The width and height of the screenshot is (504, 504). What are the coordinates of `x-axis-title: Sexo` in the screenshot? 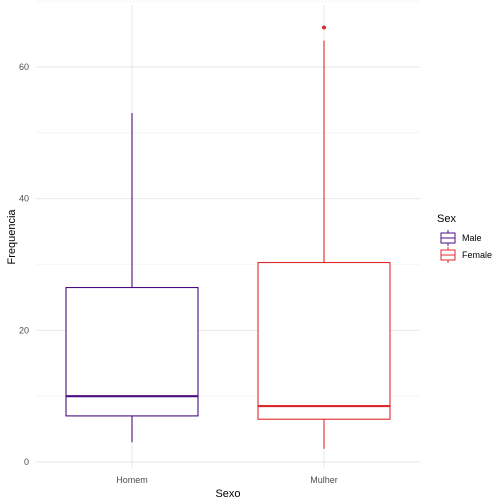 It's located at (227, 494).